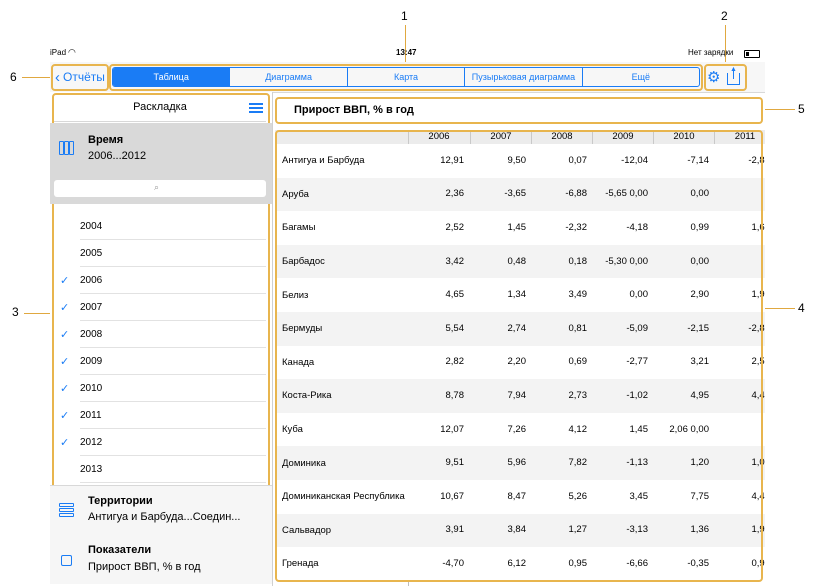 The height and width of the screenshot is (586, 817). What do you see at coordinates (404, 16) in the screenshot?
I see `callout-1: 1` at bounding box center [404, 16].